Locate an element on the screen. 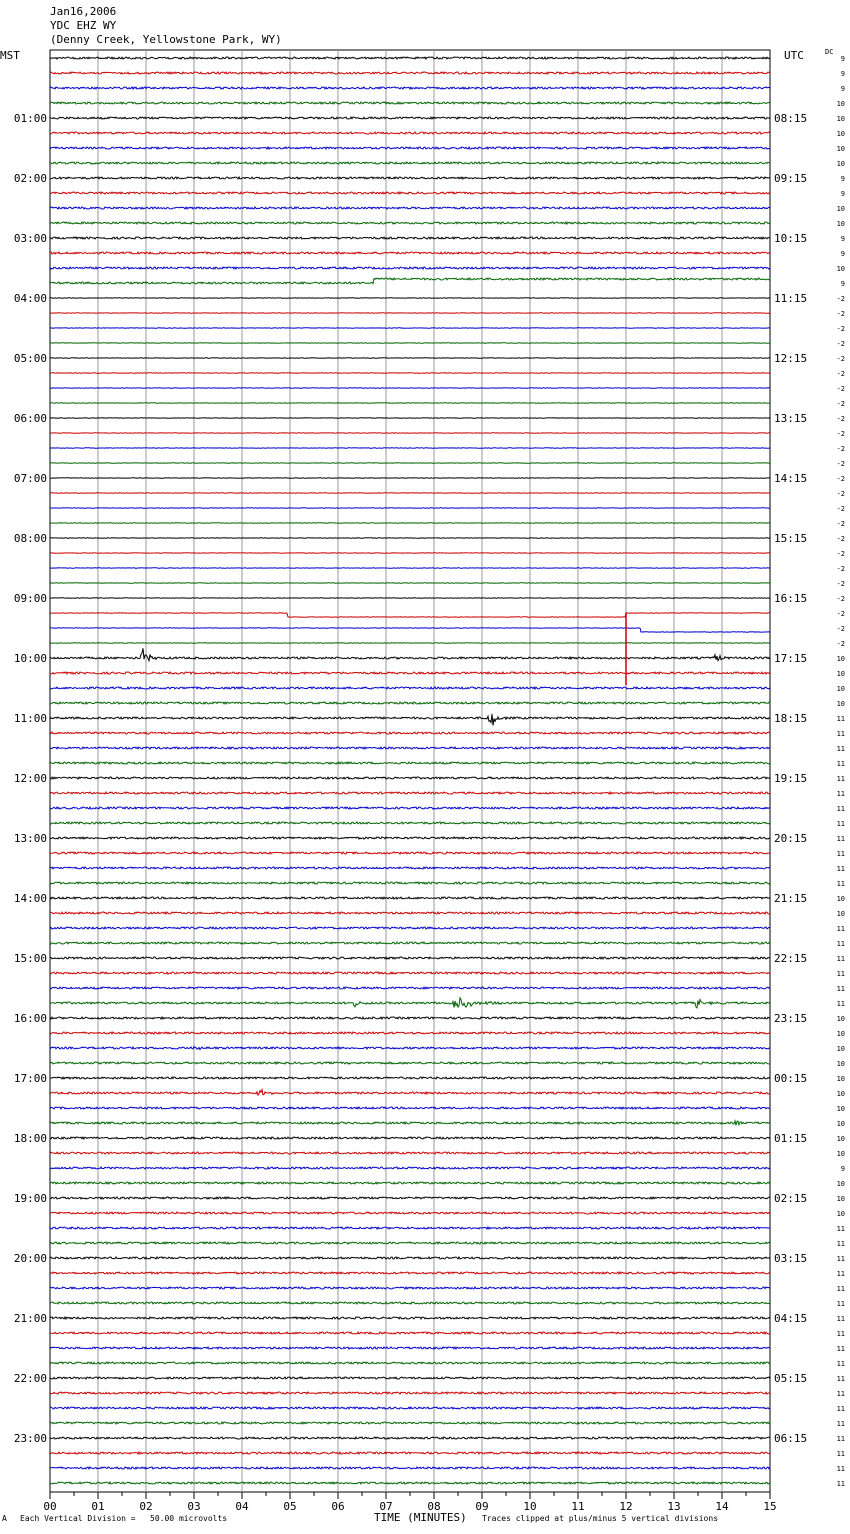 The height and width of the screenshot is (1534, 850). x-tick-label: 03 is located at coordinates (193, 1506).